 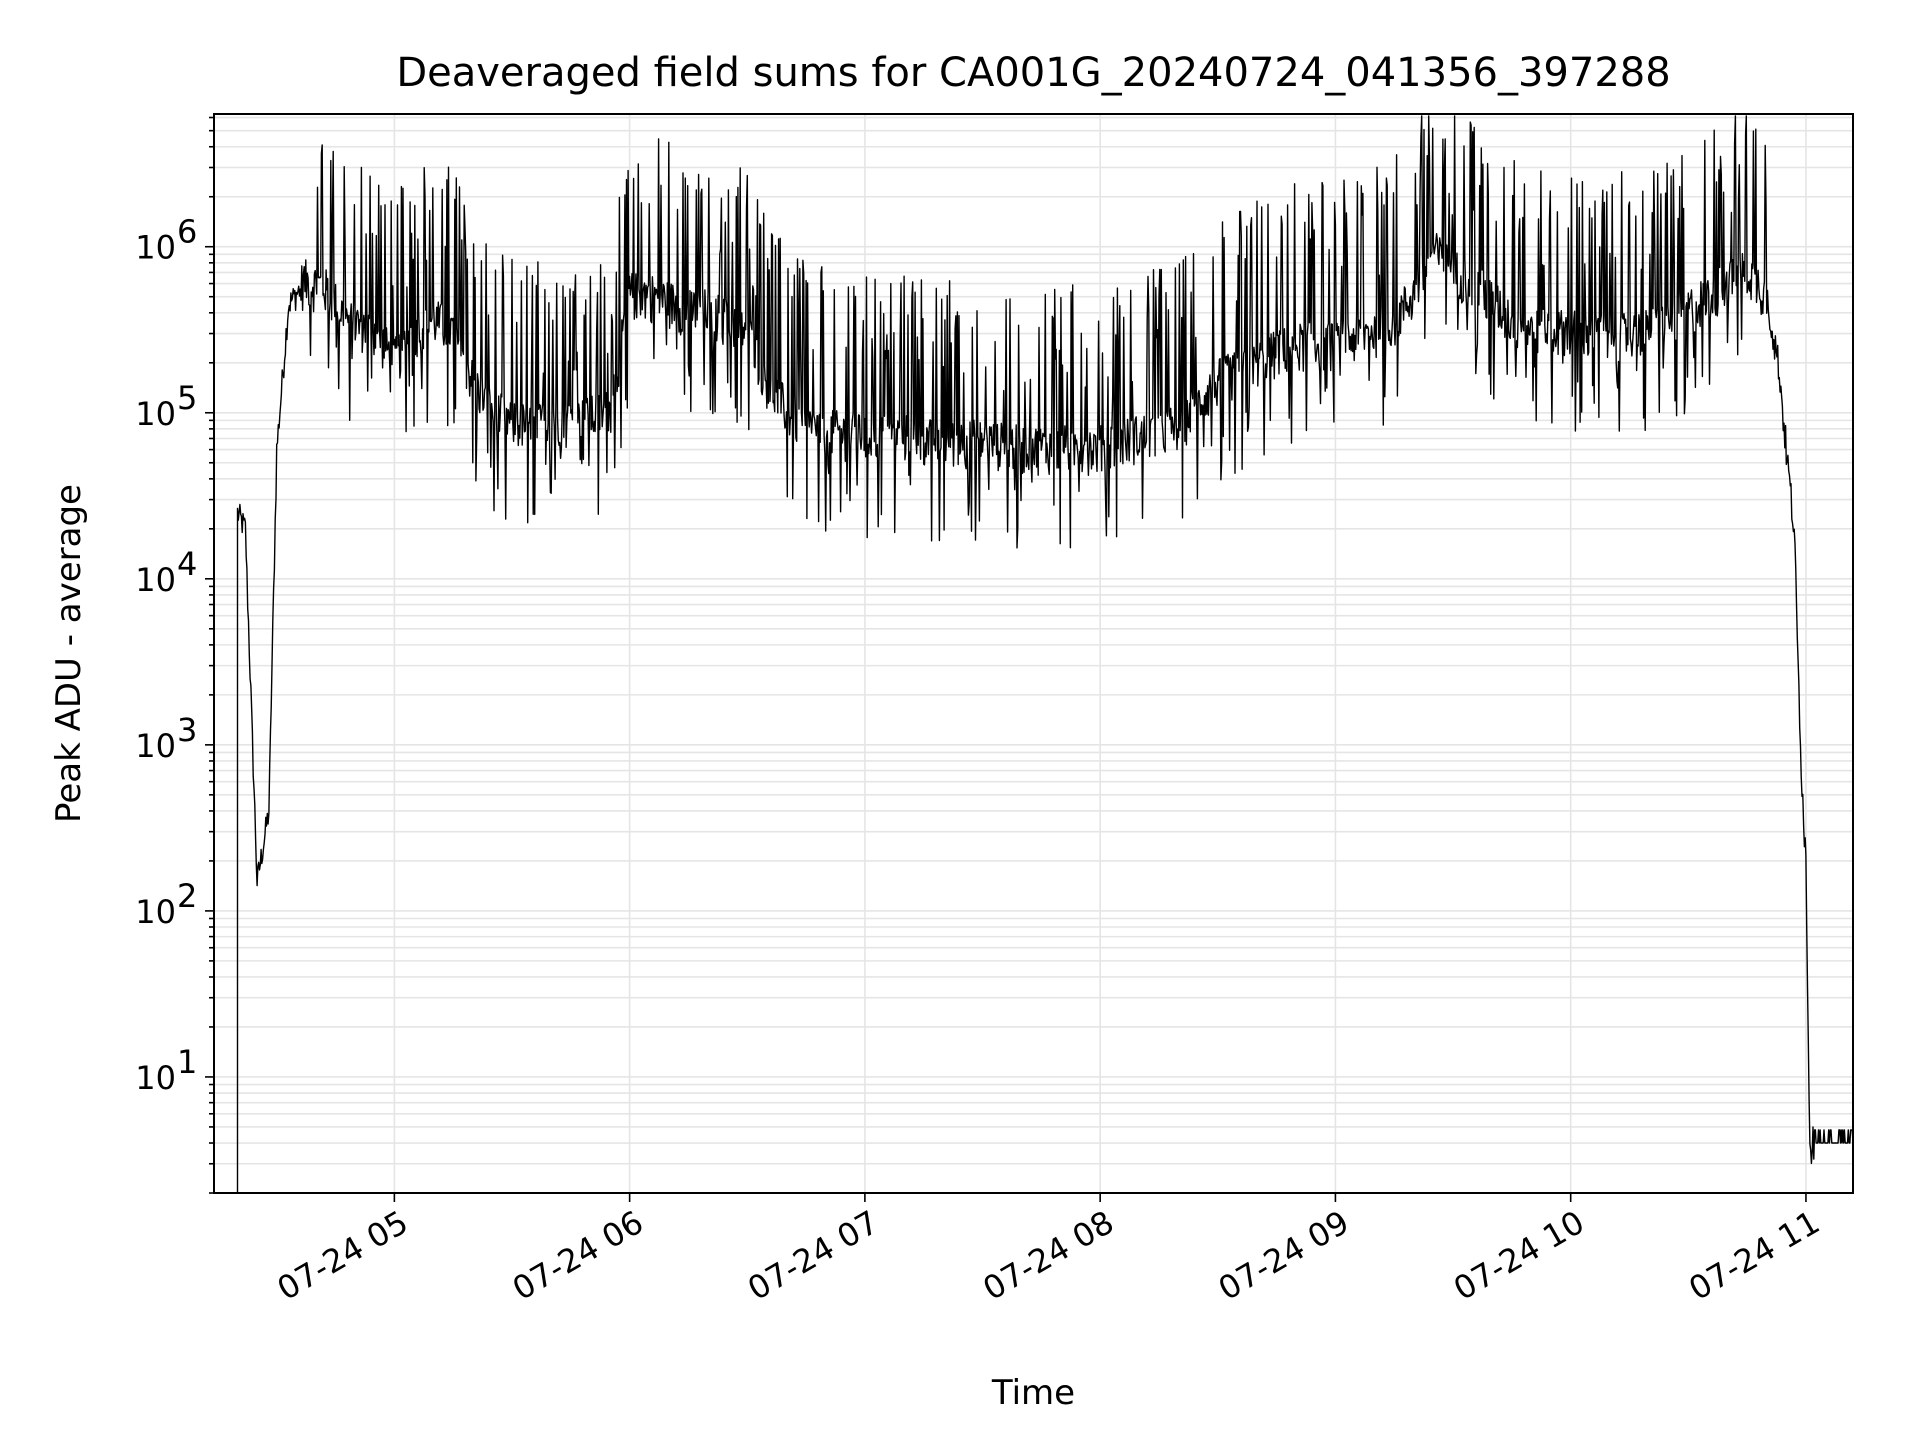 I want to click on y-tick-label-exponent: 1, so click(x=187, y=1062).